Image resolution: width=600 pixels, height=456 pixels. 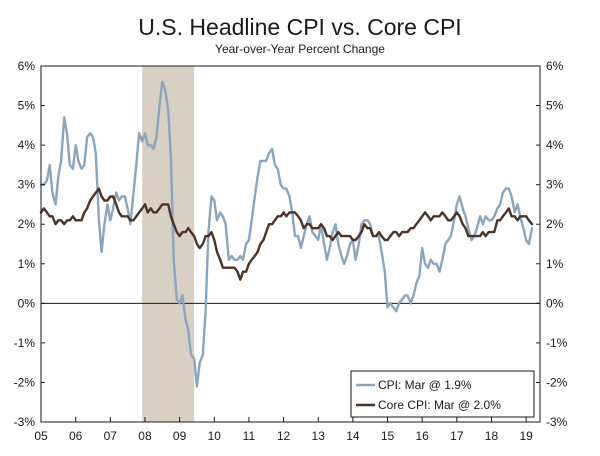 What do you see at coordinates (526, 436) in the screenshot?
I see `x-tick-label: 19` at bounding box center [526, 436].